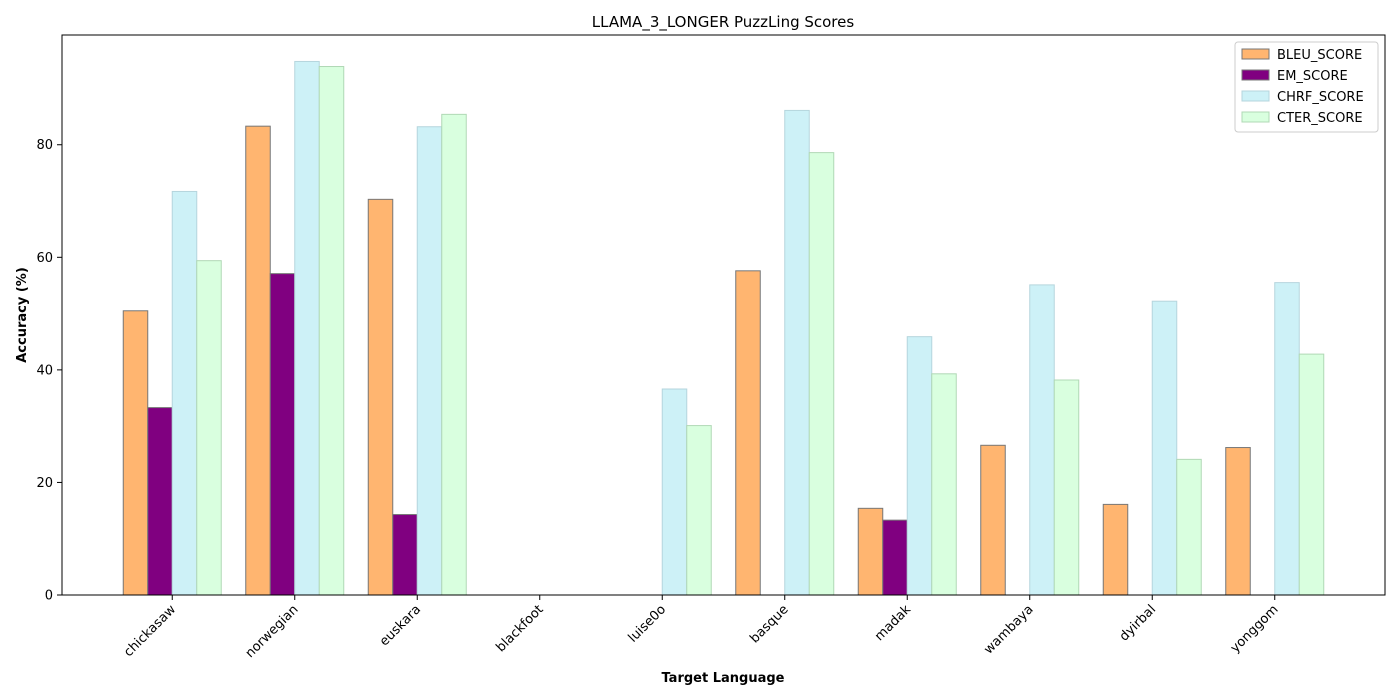  Describe the element at coordinates (769, 624) in the screenshot. I see `x-tick-label-basque: basque` at that location.